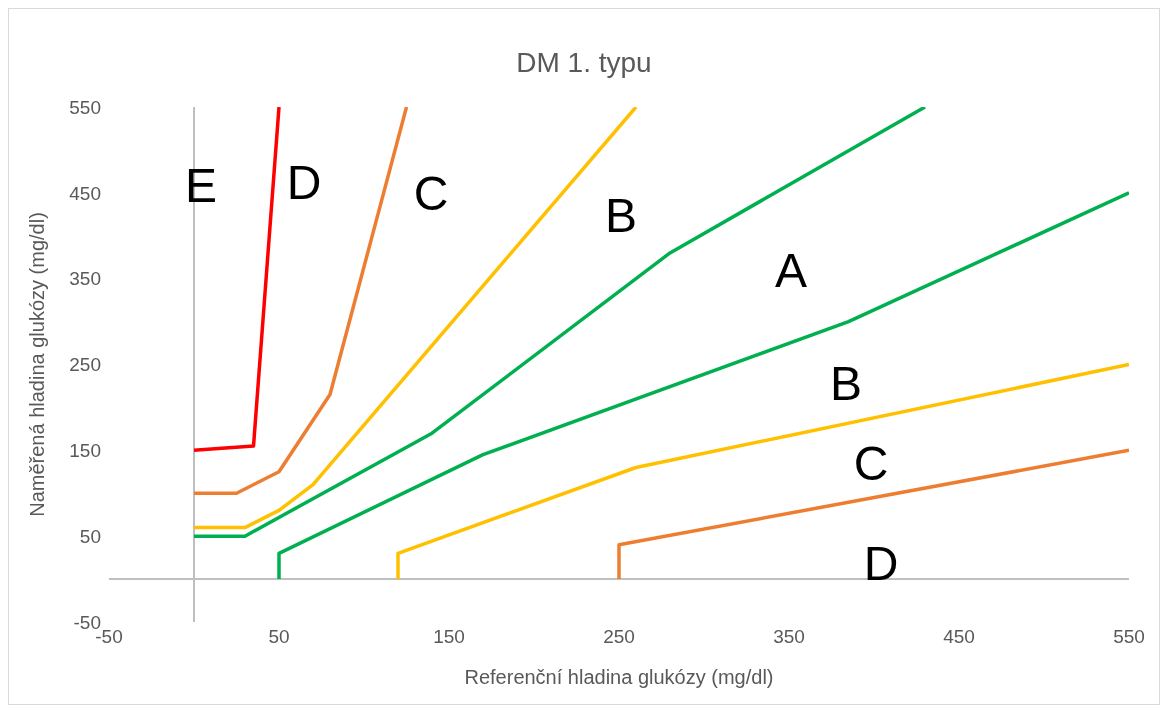  What do you see at coordinates (85, 193) in the screenshot?
I see `y-tick-label: 450` at bounding box center [85, 193].